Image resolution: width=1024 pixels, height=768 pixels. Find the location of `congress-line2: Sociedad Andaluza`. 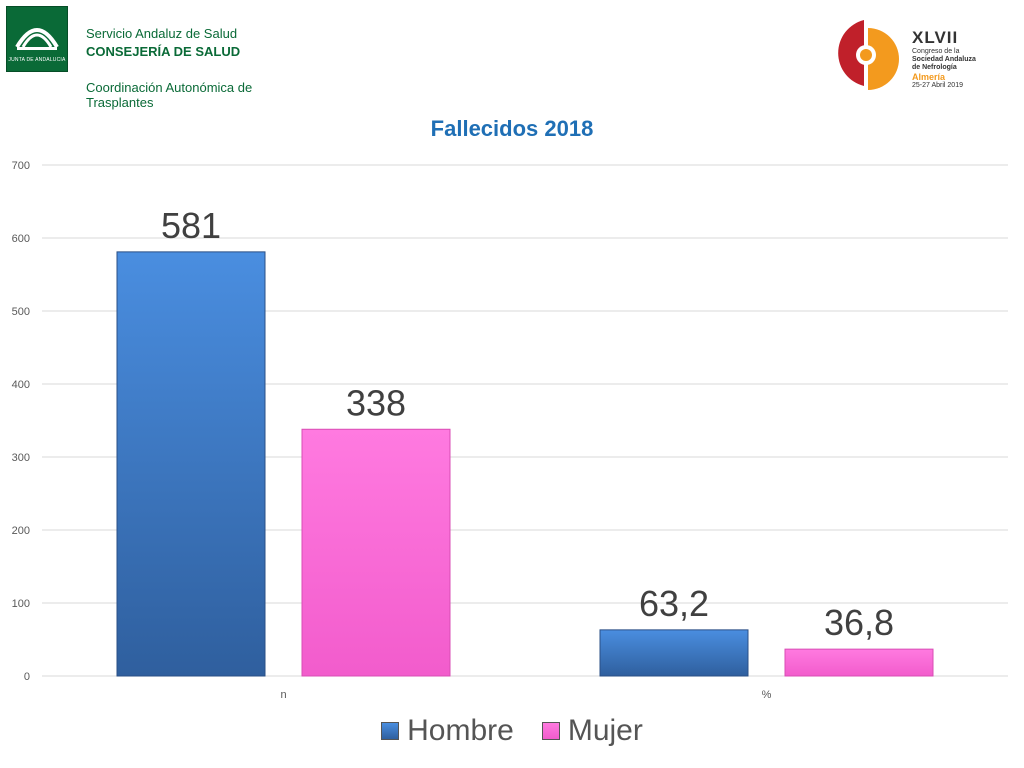

congress-line2: Sociedad Andaluza is located at coordinates (944, 59).